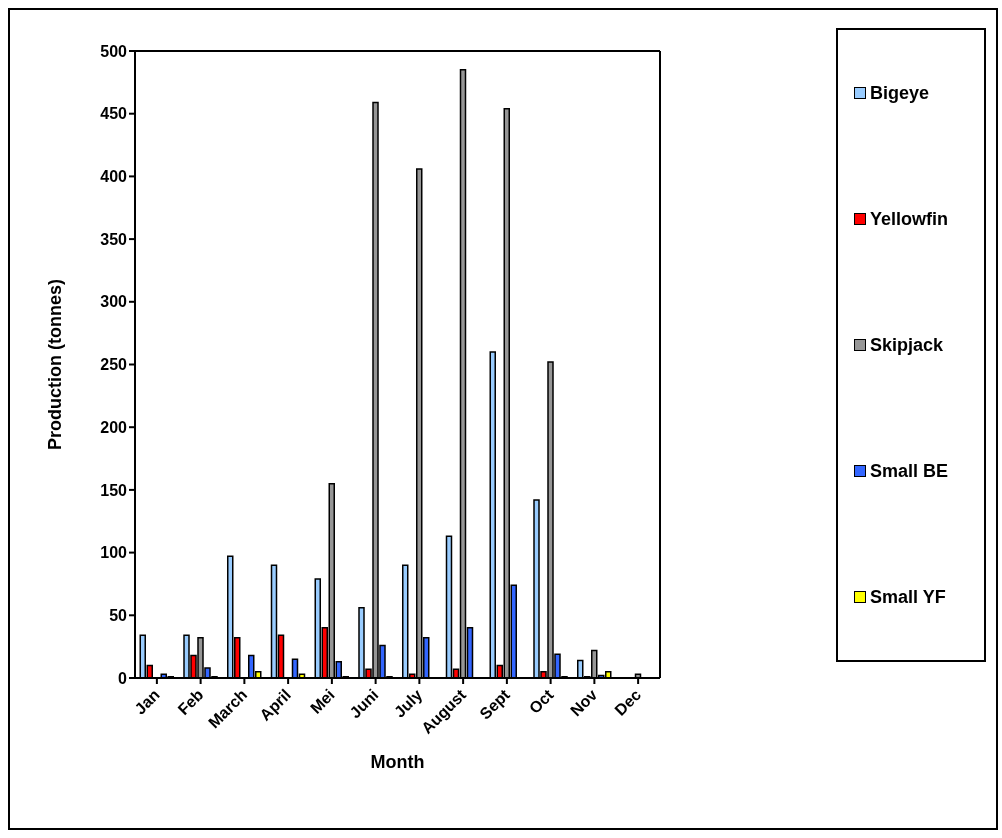  I want to click on y-tick-label: 500, so click(114, 51).